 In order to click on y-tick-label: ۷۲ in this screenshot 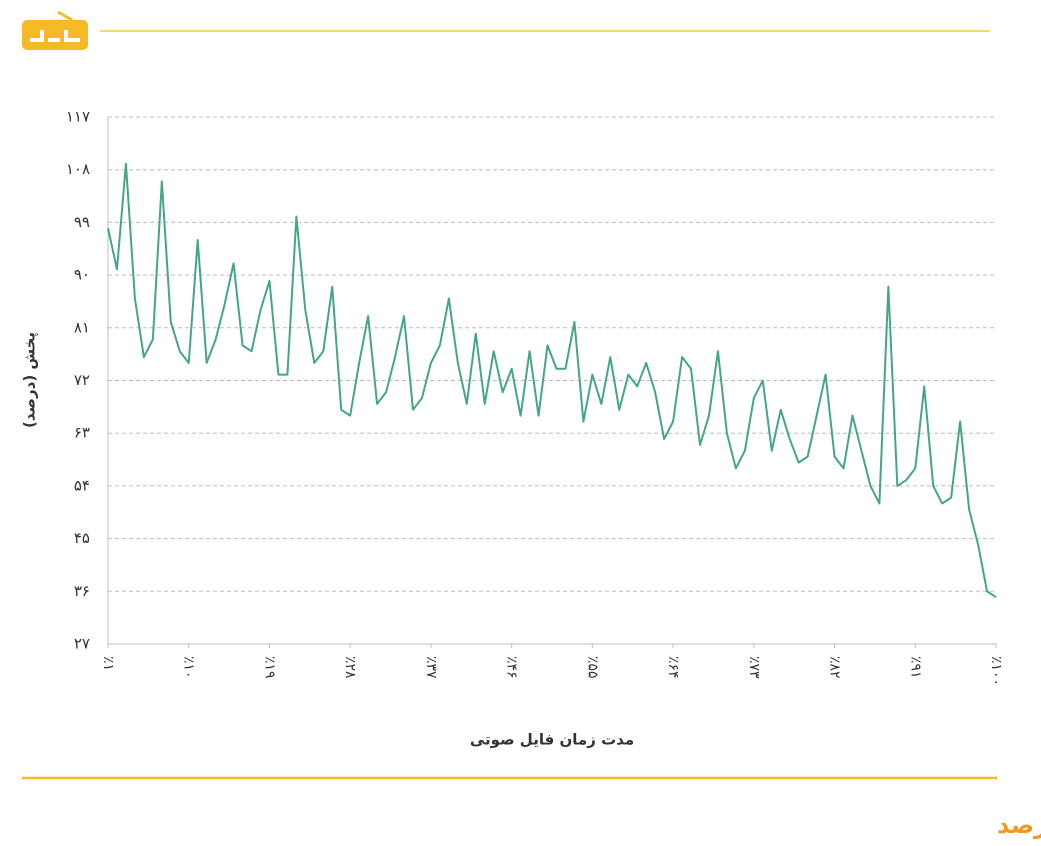, I will do `click(82, 380)`.